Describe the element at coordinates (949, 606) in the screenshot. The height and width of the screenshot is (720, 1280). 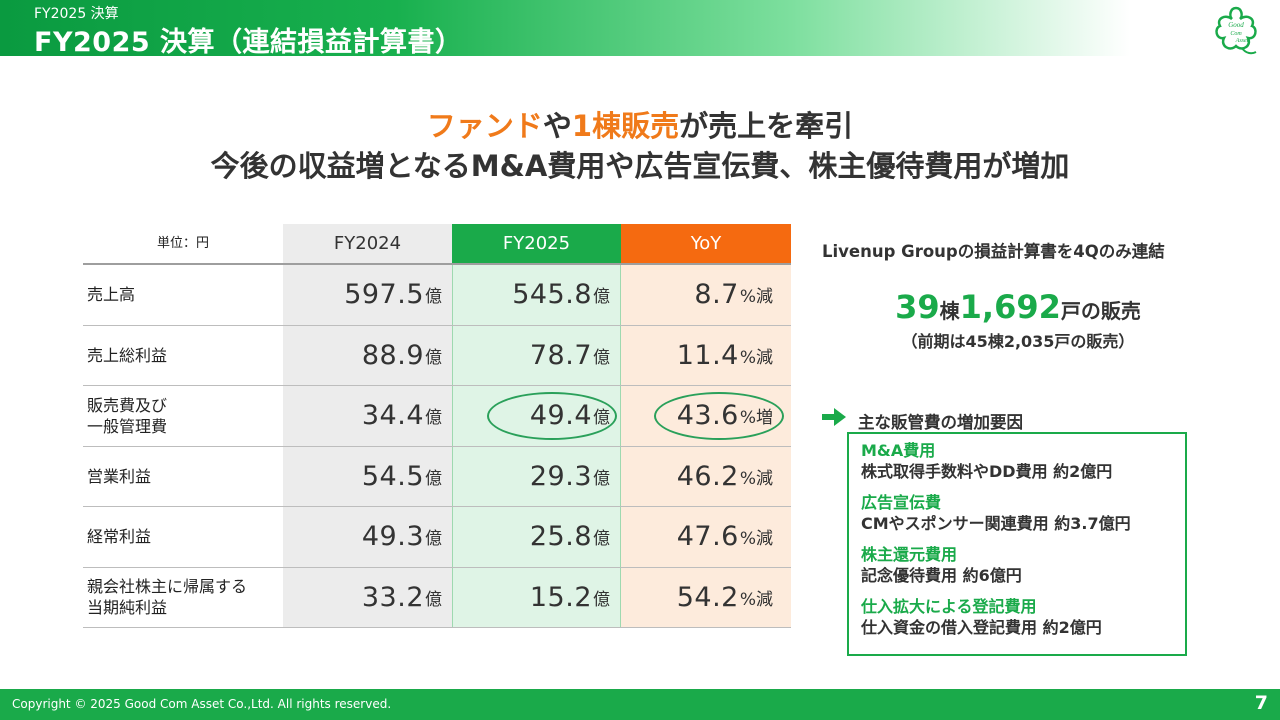
I see `factor-heading: 仕入拡大による登記費用` at that location.